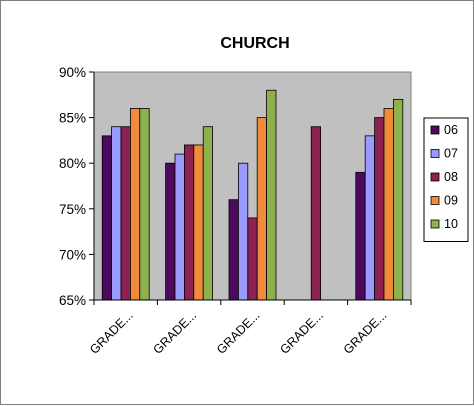 The width and height of the screenshot is (474, 406). I want to click on legend-label-06: 06, so click(451, 130).